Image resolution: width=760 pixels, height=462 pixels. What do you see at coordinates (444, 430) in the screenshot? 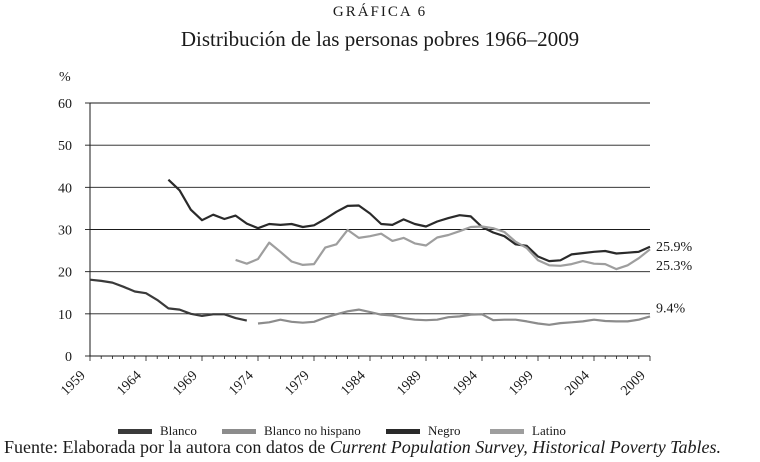
I see `legend-label-negro: Negro` at bounding box center [444, 430].